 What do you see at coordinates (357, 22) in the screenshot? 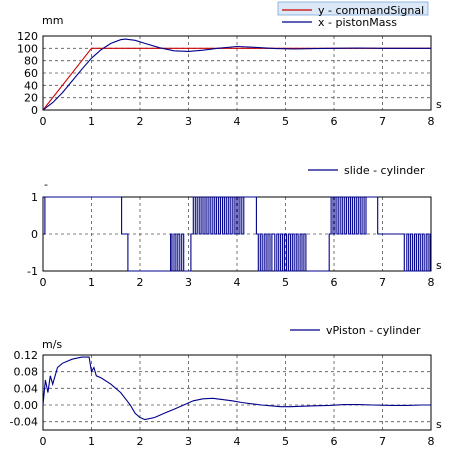
I see `legend-label: x - pistonMass` at bounding box center [357, 22].